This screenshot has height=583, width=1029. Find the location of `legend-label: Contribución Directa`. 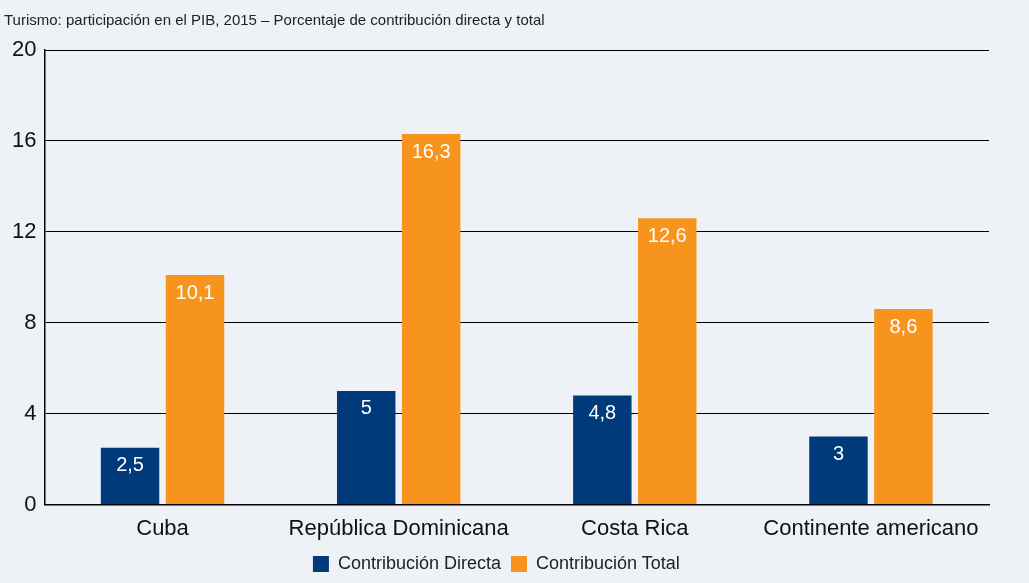

legend-label: Contribución Directa is located at coordinates (419, 562).